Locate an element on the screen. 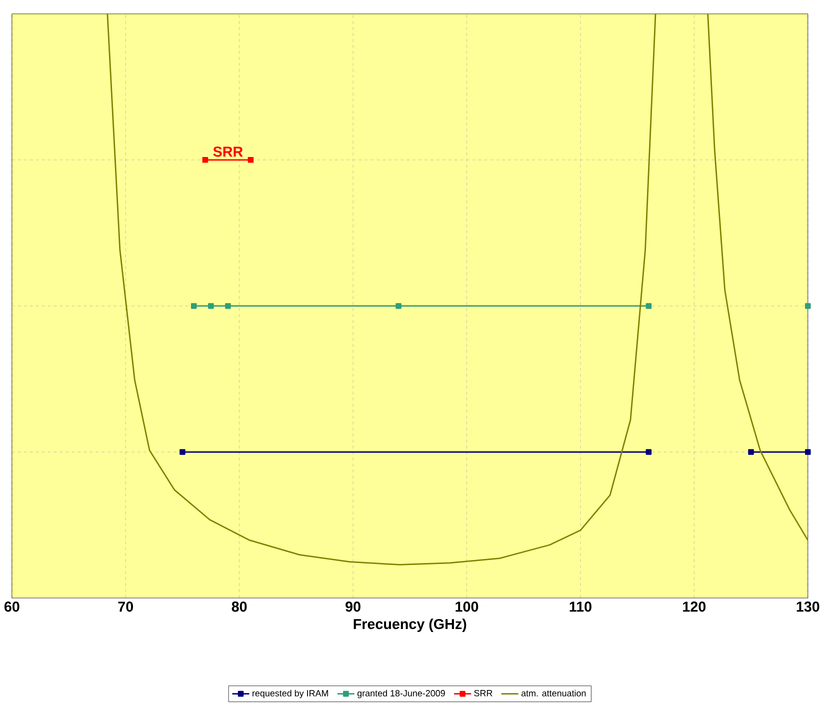 The image size is (828, 718). x-tick-label: 80 is located at coordinates (239, 607).